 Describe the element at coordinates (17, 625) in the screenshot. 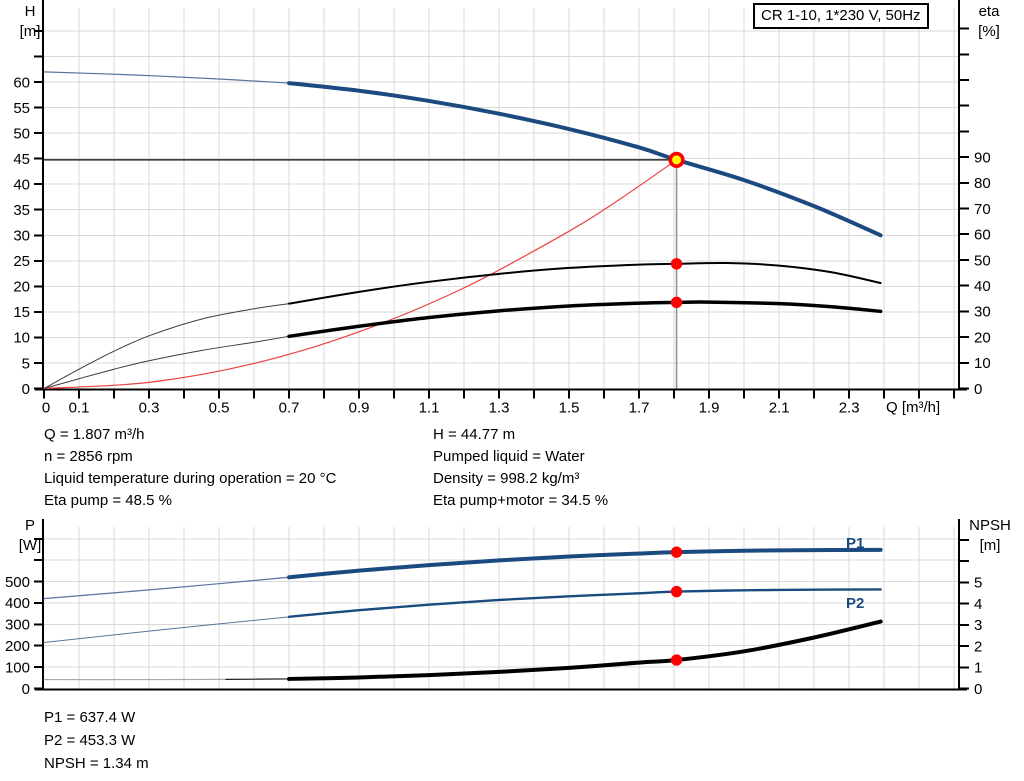

I see `svg-text: 300` at that location.